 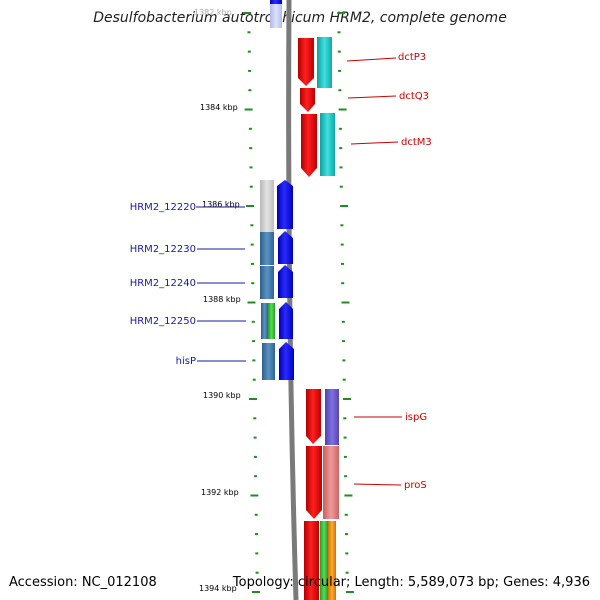 What do you see at coordinates (322, 482) in the screenshot?
I see `gene-proS` at bounding box center [322, 482].